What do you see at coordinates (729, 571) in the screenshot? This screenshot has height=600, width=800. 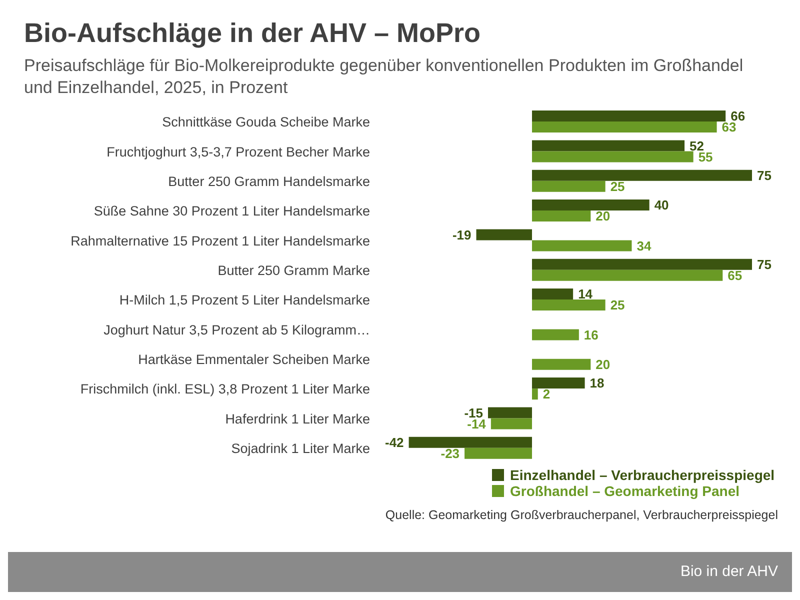 I see `text: Bio in der AHV` at bounding box center [729, 571].